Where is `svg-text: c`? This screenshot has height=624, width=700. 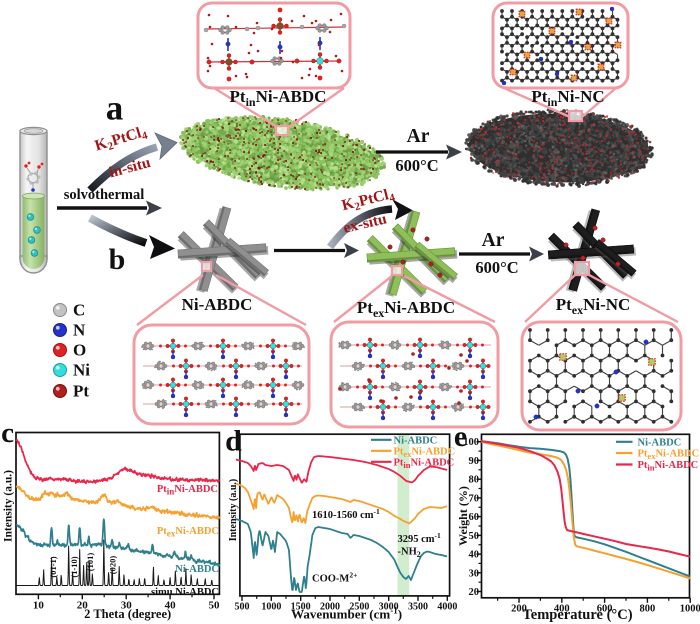
svg-text: c is located at coordinates (7, 433).